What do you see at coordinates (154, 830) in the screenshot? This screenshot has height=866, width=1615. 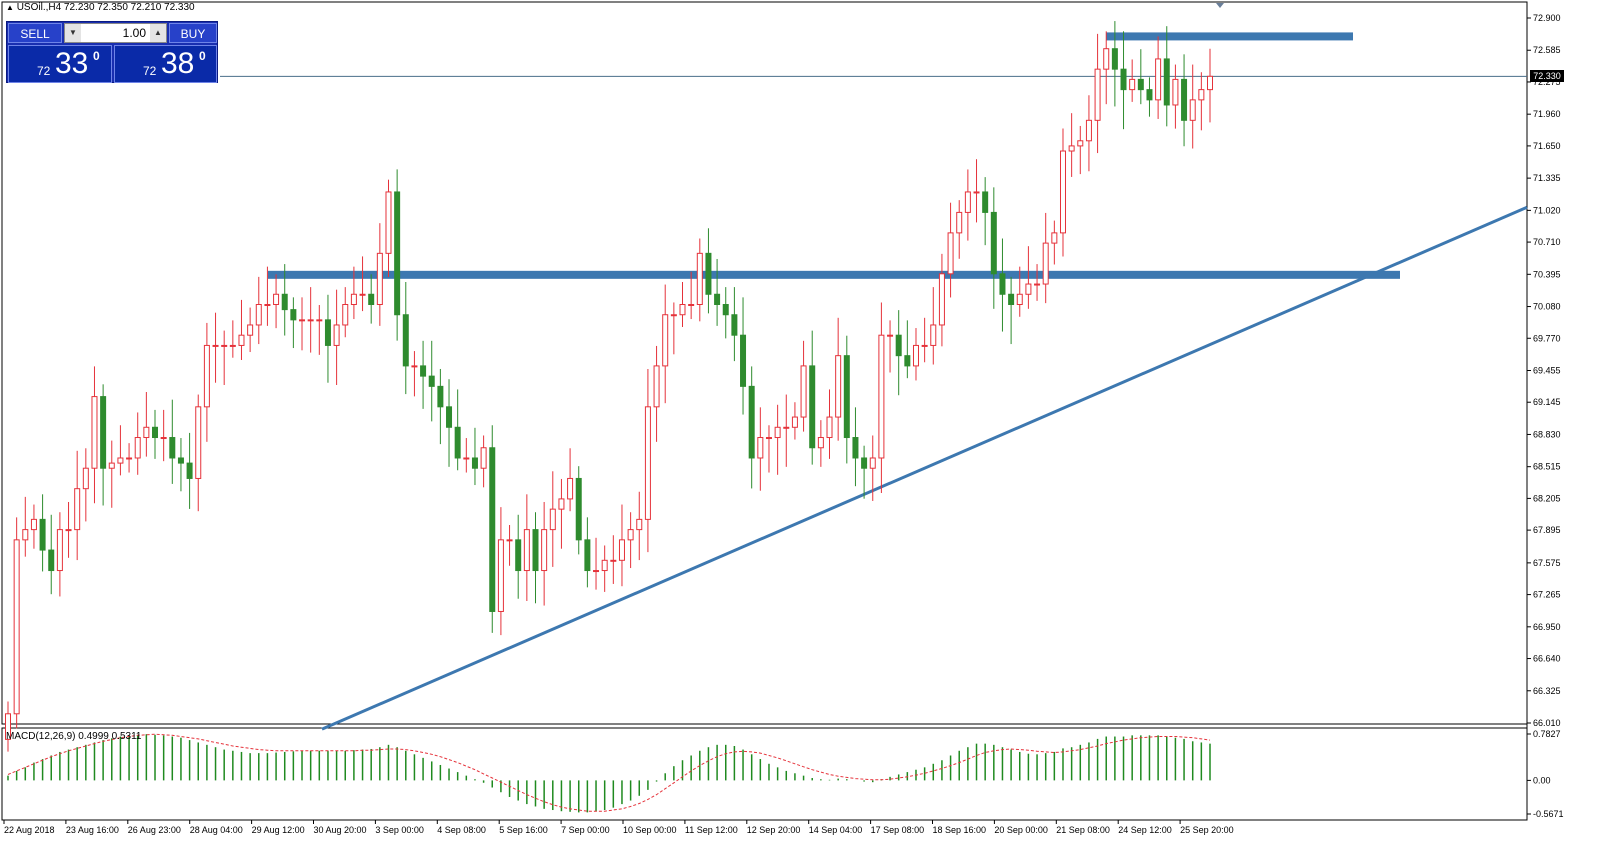 I see `time-tick-label: 26 Aug 23:00` at bounding box center [154, 830].